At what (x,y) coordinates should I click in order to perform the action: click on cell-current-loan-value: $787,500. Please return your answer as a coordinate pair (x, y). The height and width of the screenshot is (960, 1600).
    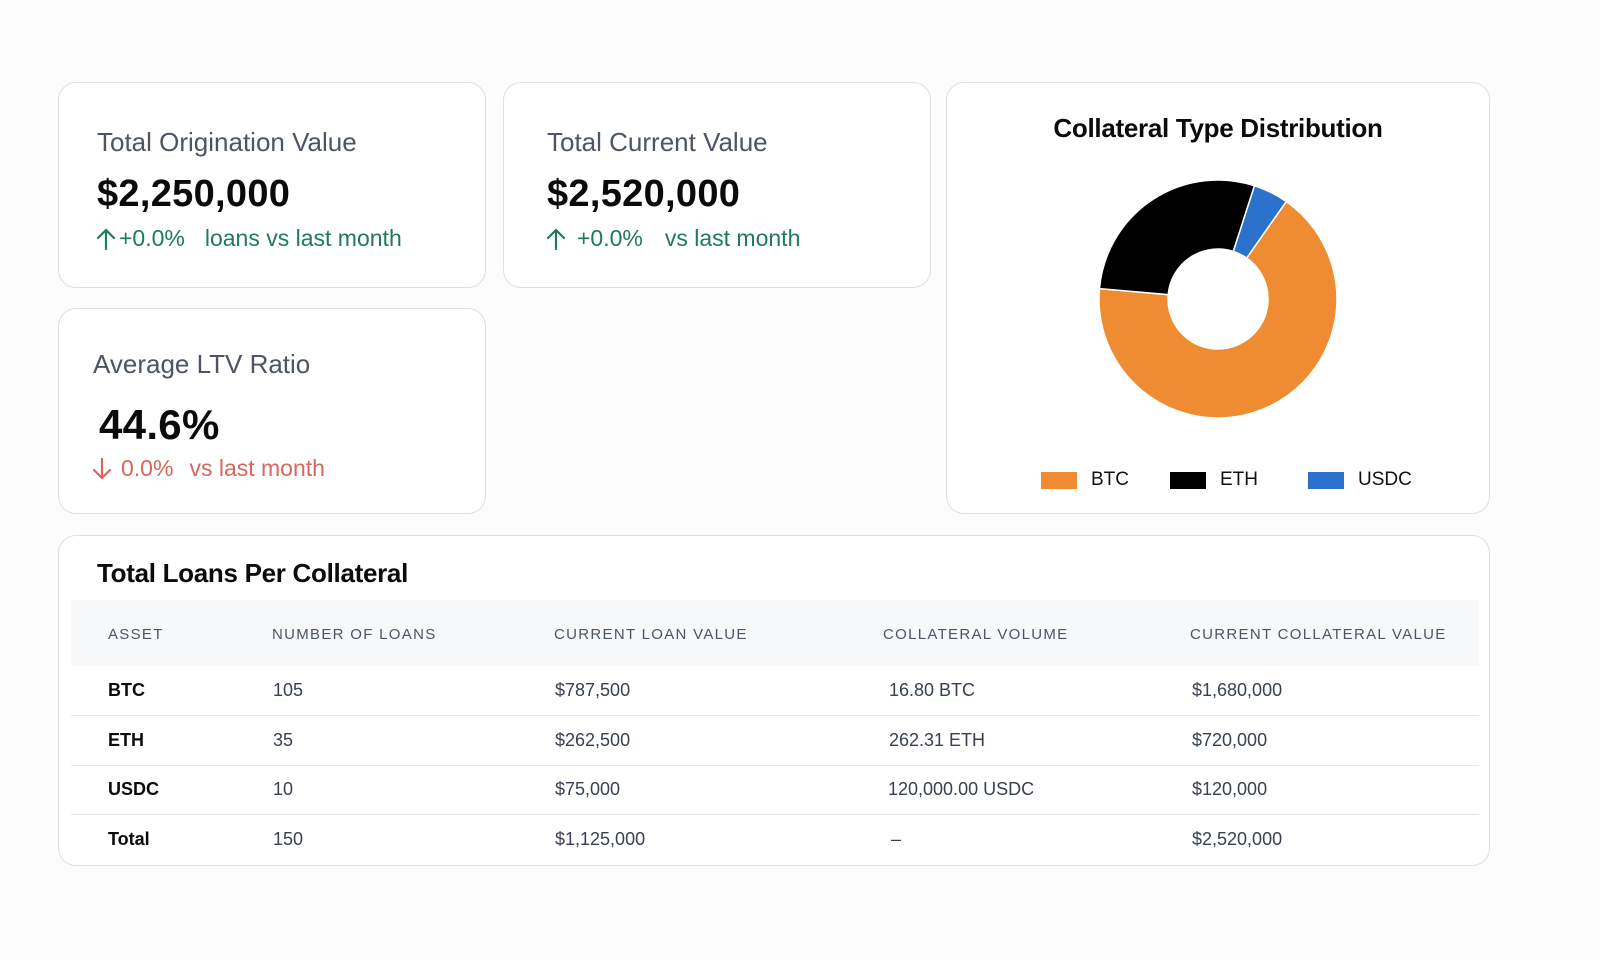
    Looking at the image, I should click on (593, 690).